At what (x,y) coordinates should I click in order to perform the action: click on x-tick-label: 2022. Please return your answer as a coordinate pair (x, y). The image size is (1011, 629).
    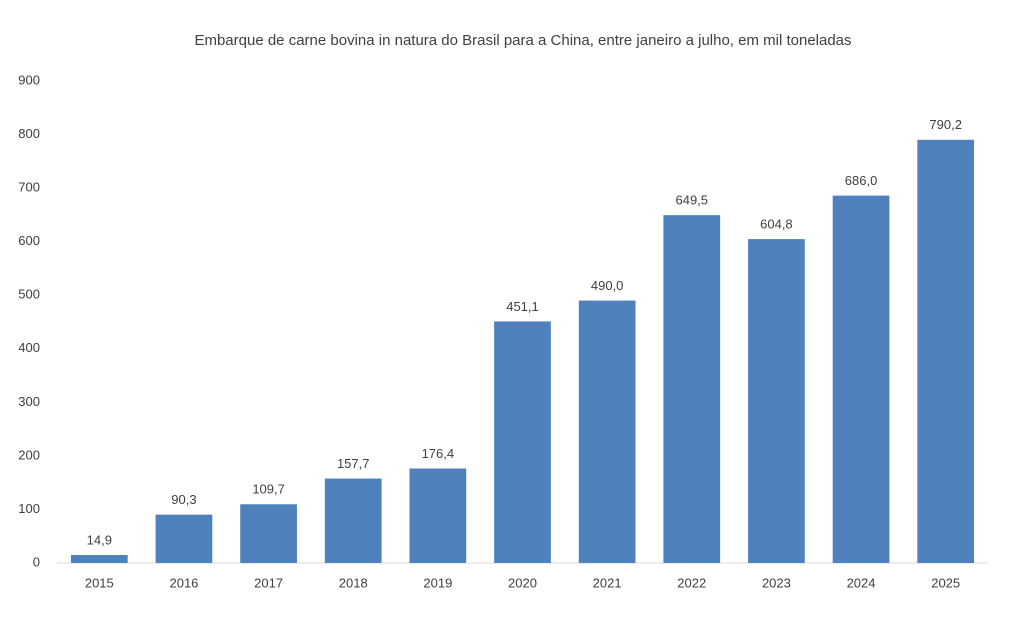
    Looking at the image, I should click on (691, 582).